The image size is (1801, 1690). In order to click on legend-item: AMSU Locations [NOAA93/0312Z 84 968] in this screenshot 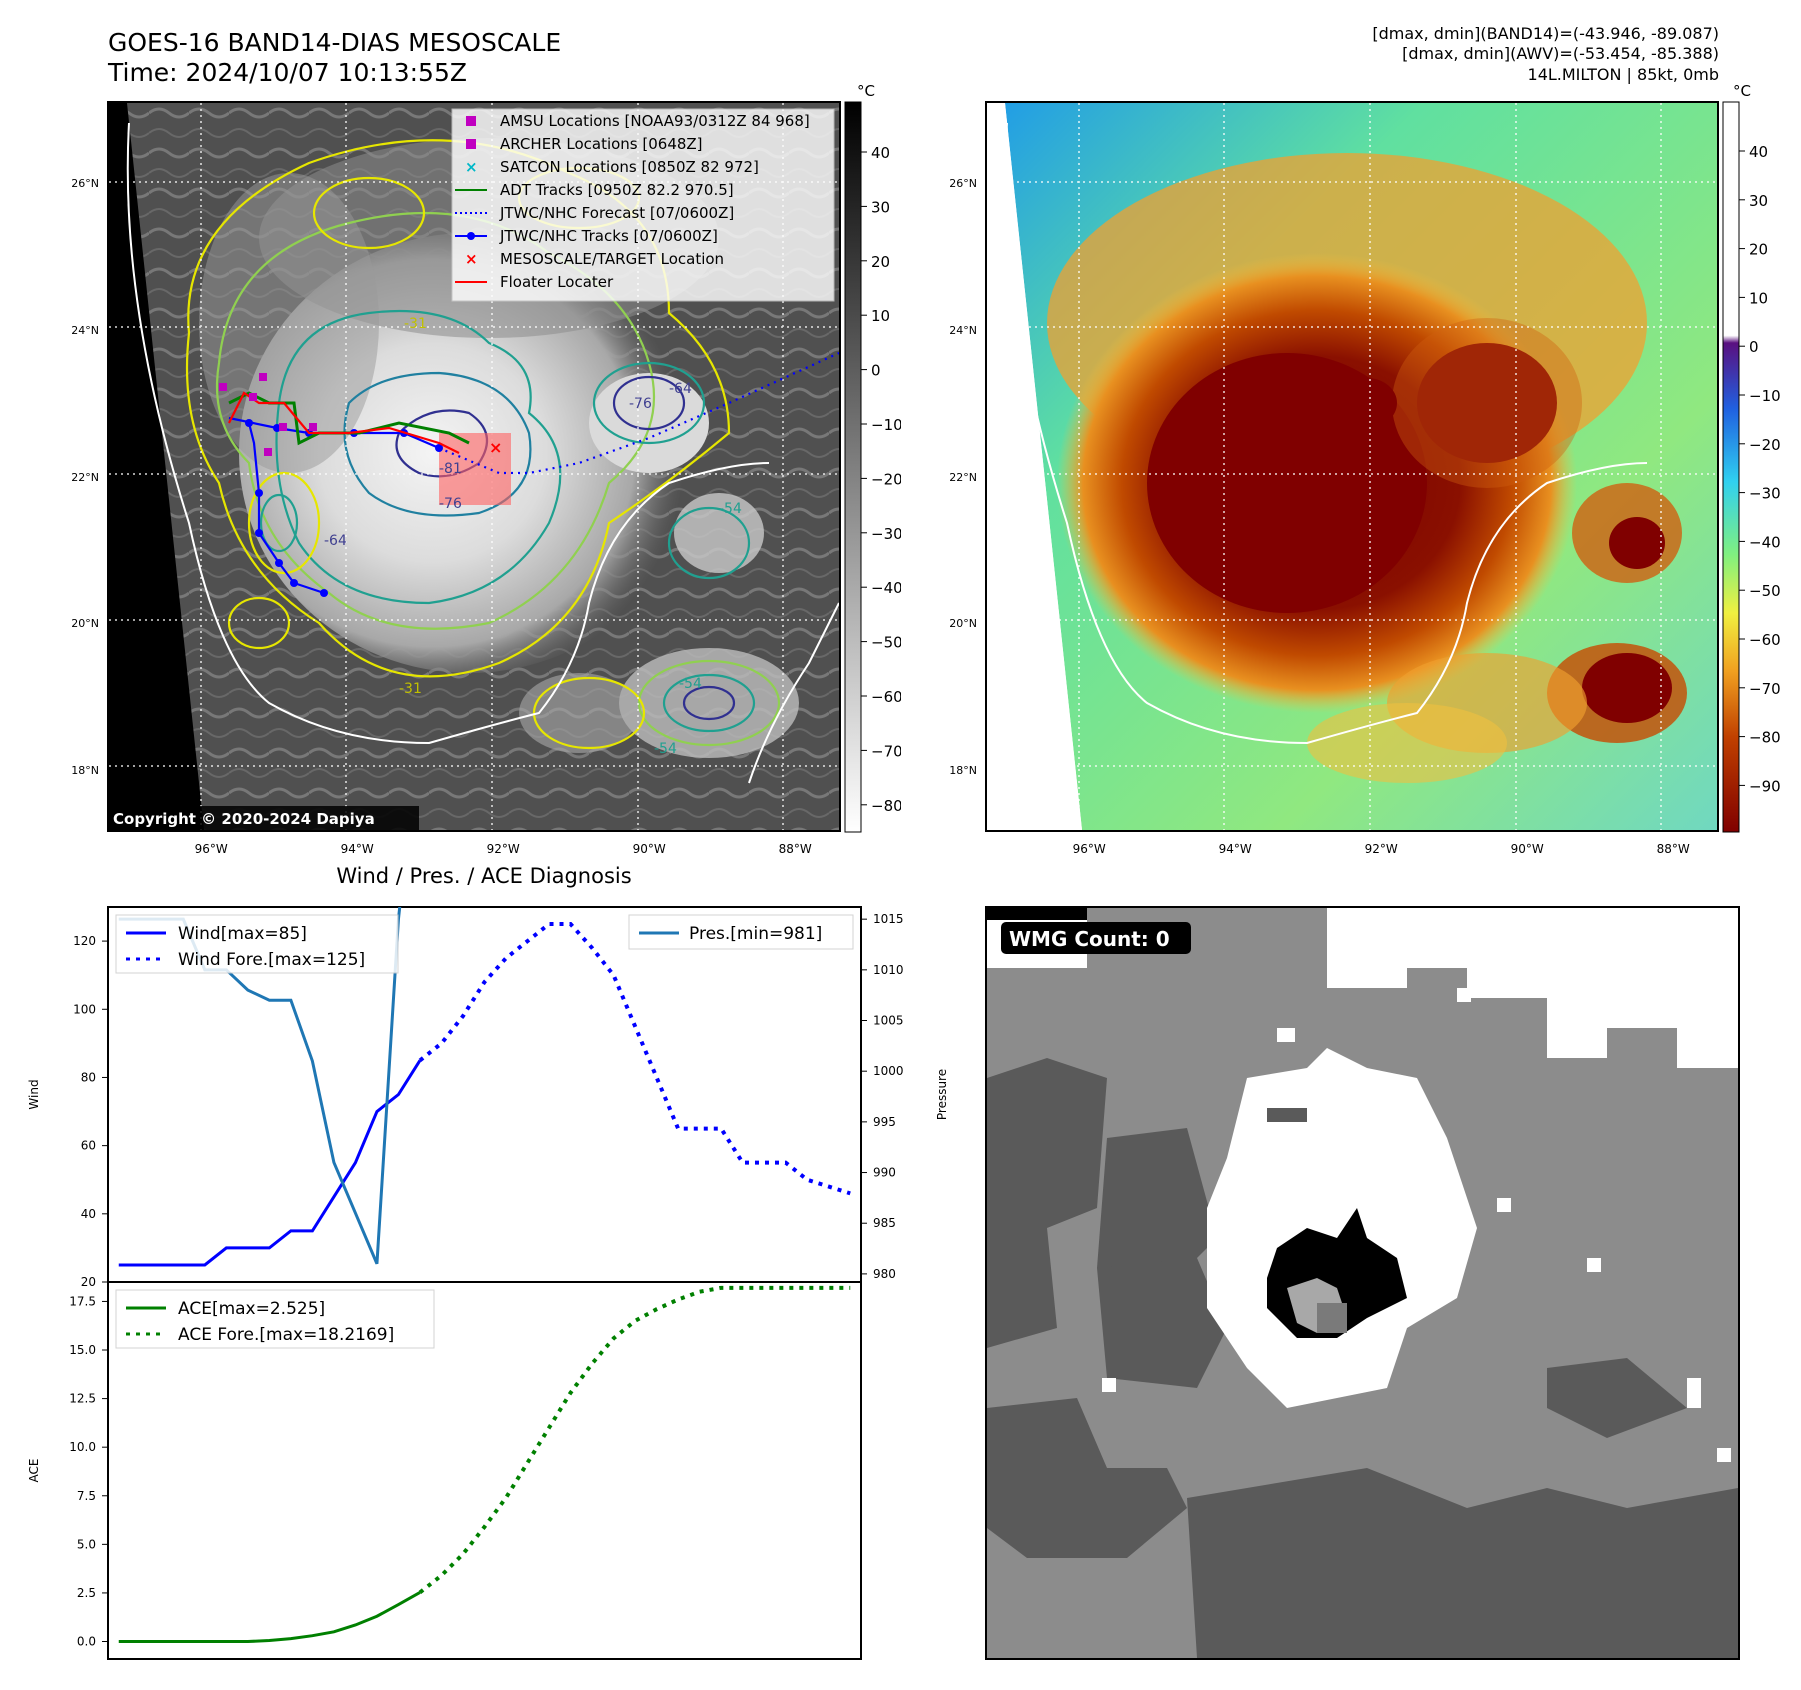, I will do `click(638, 121)`.